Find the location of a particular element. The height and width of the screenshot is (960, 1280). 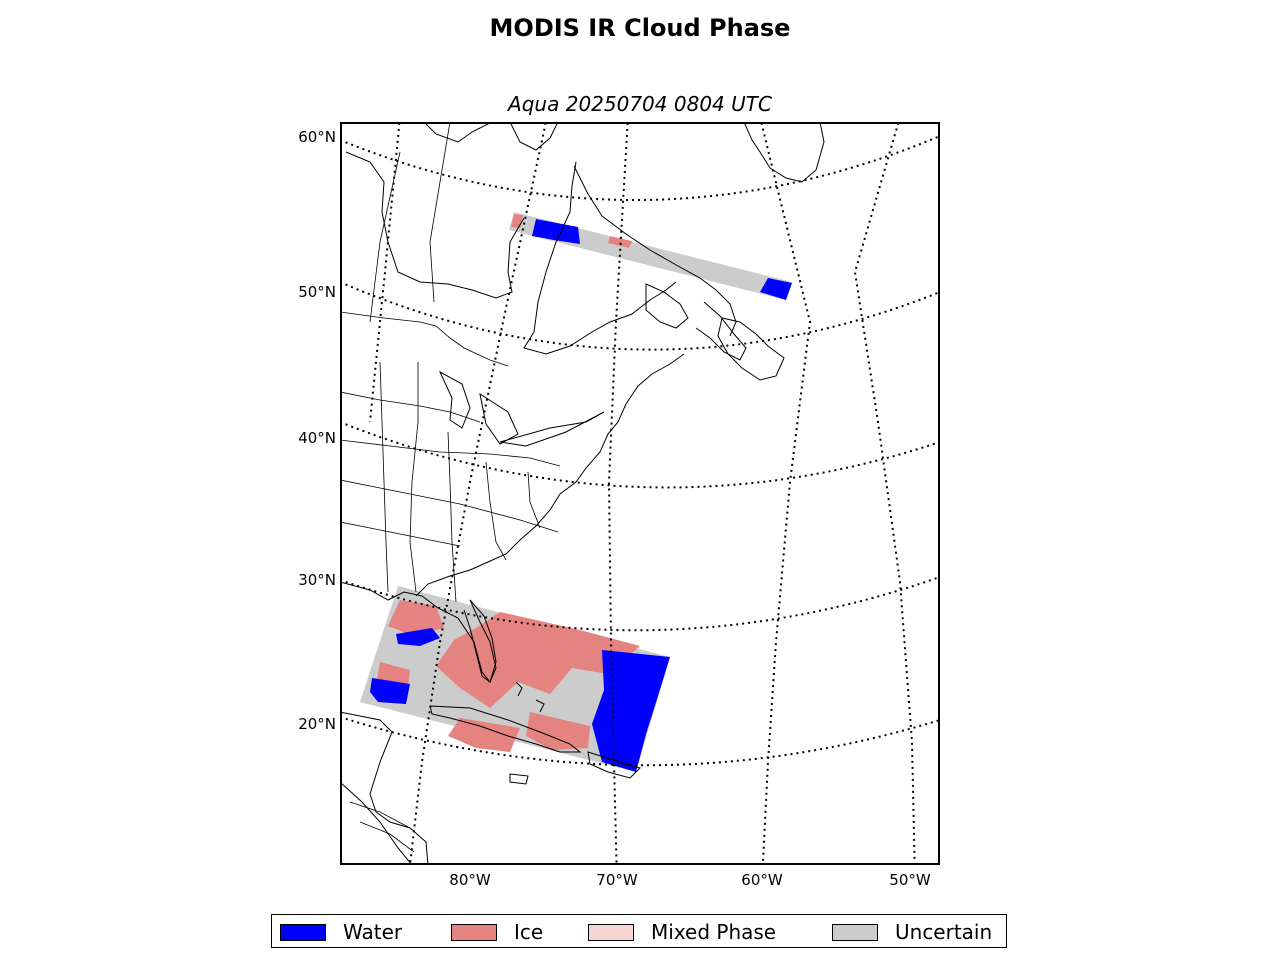

central-america is located at coordinates (385, 787).